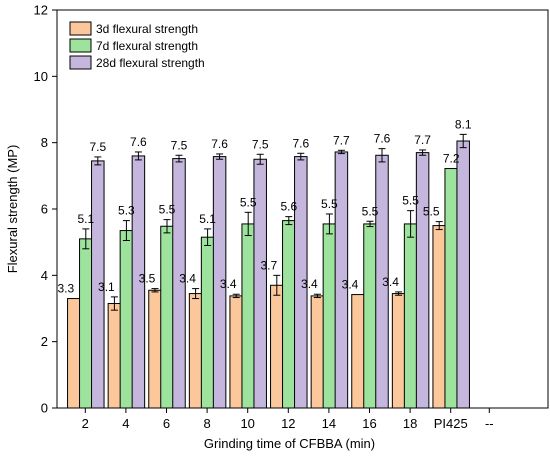 This screenshot has height=457, width=550. Describe the element at coordinates (463, 124) in the screenshot. I see `data-label: 8.1` at that location.